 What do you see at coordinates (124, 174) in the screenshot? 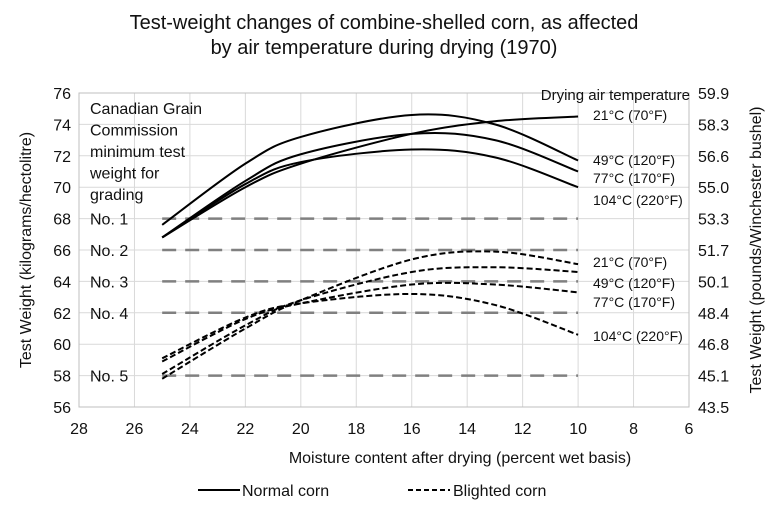
I see `grade-note-line: weight for` at bounding box center [124, 174].